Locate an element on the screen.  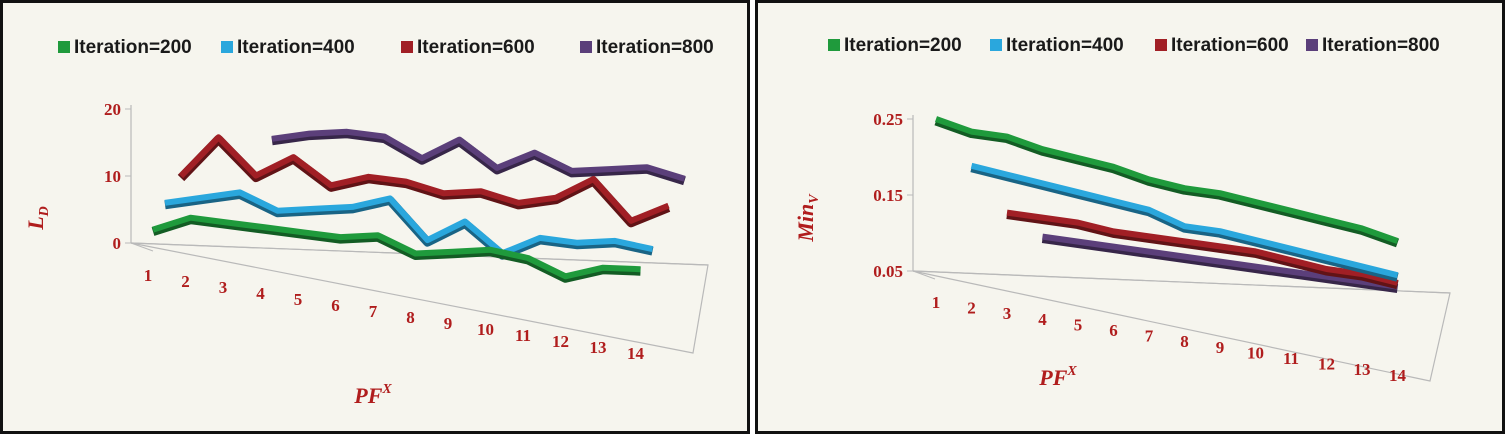
y-axis-title-subscript: V is located at coordinates (814, 198).